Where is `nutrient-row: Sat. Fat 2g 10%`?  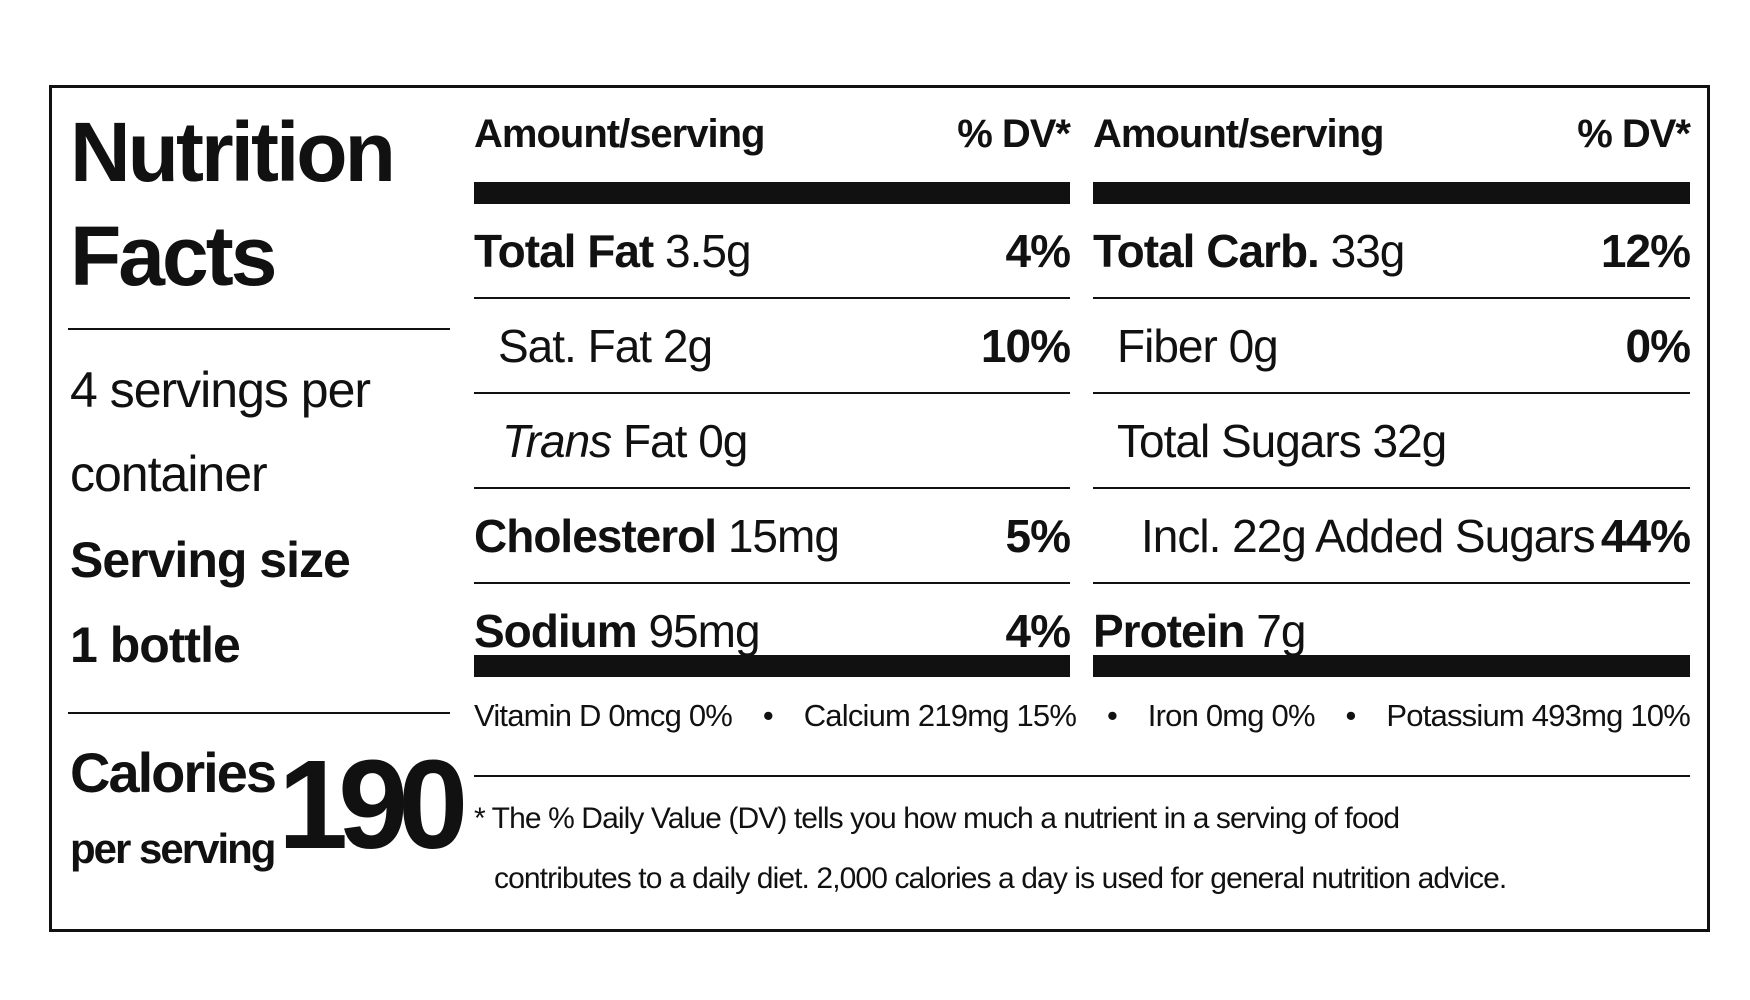 nutrient-row: Sat. Fat 2g 10% is located at coordinates (772, 346).